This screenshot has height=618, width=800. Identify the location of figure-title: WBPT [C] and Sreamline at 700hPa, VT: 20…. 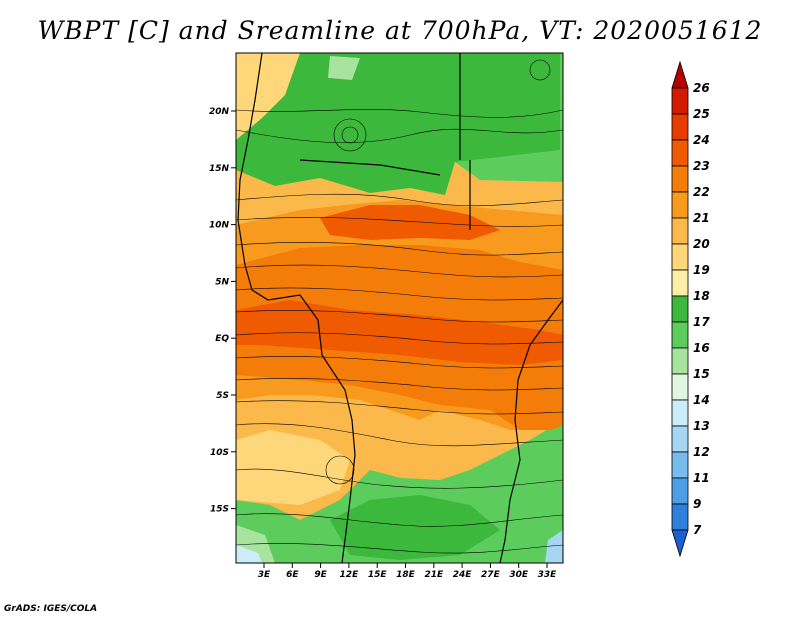
(400, 30).